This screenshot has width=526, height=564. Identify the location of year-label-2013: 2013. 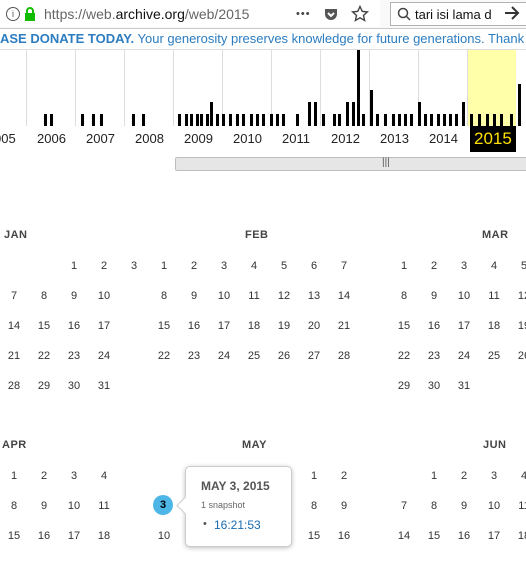
(394, 138).